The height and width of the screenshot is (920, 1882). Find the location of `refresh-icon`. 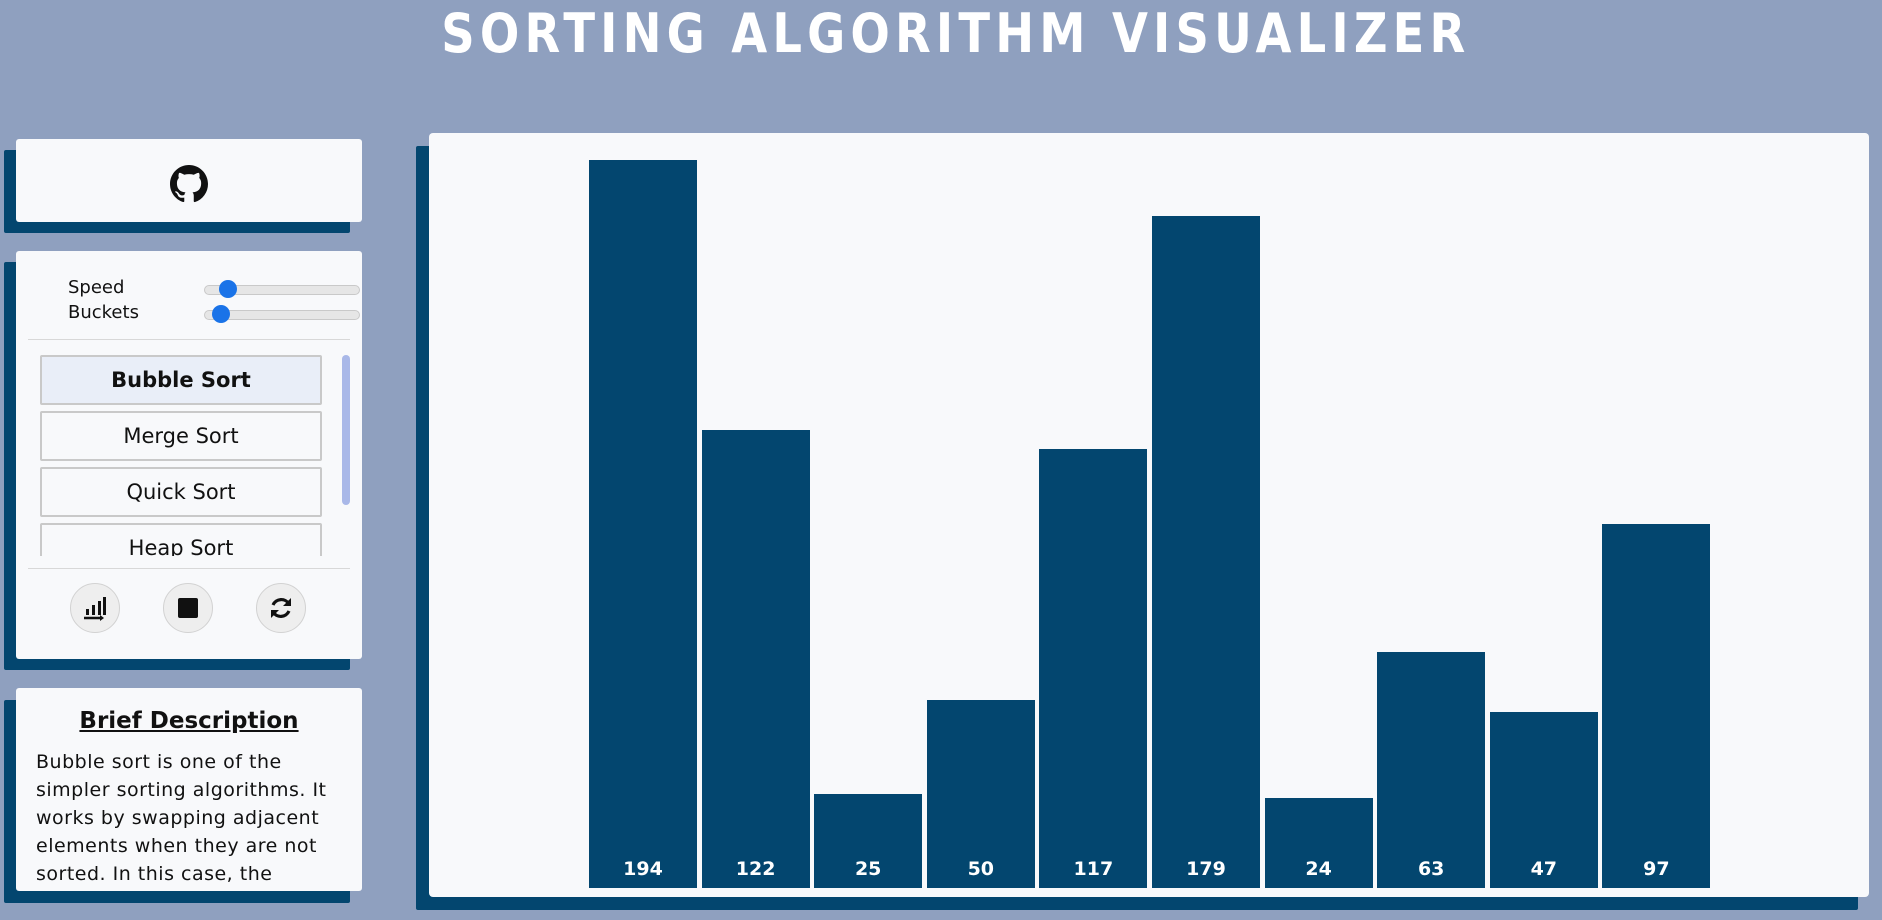

refresh-icon is located at coordinates (281, 608).